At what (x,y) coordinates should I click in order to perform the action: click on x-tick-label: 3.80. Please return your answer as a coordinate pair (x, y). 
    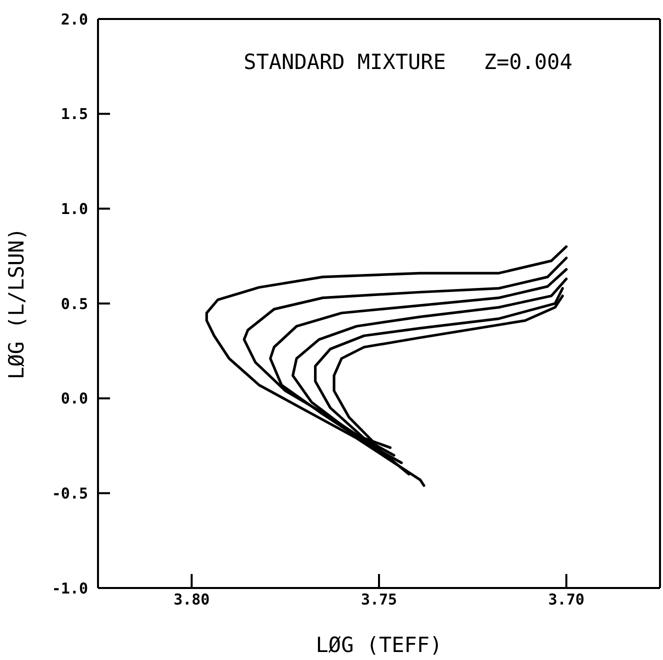
    Looking at the image, I should click on (192, 599).